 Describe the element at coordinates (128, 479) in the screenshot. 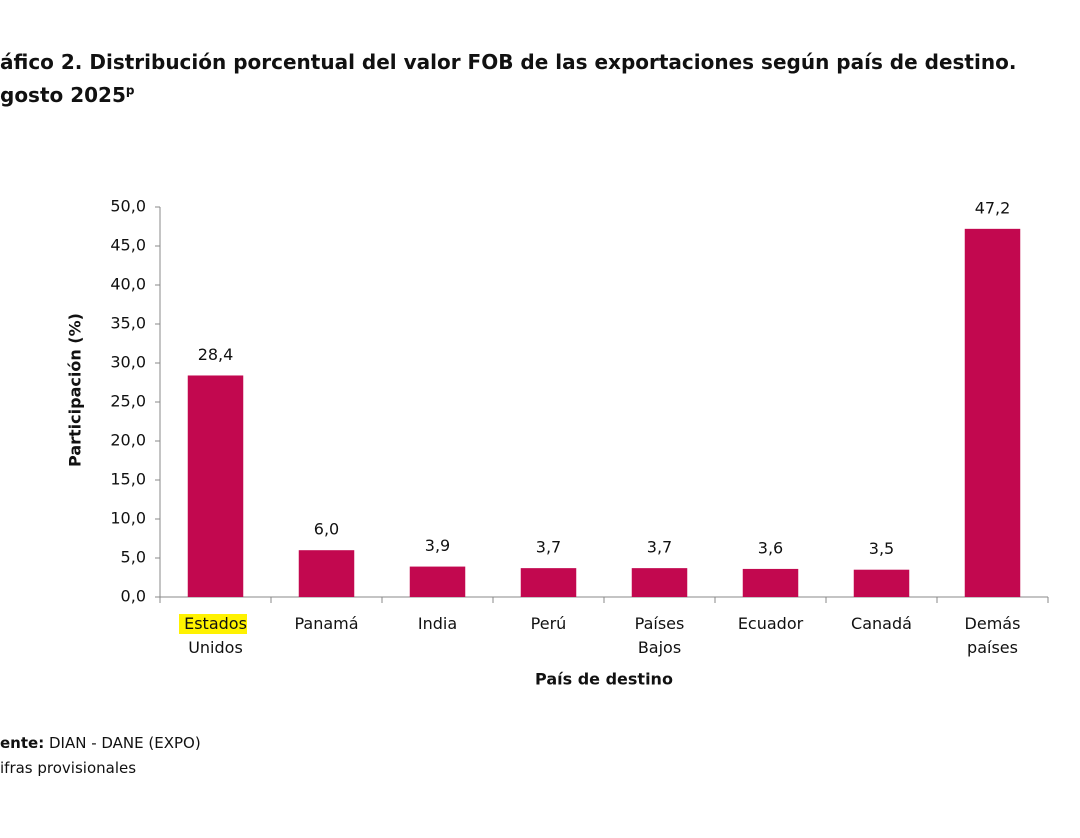

I see `y-tick-label: 15,0` at that location.